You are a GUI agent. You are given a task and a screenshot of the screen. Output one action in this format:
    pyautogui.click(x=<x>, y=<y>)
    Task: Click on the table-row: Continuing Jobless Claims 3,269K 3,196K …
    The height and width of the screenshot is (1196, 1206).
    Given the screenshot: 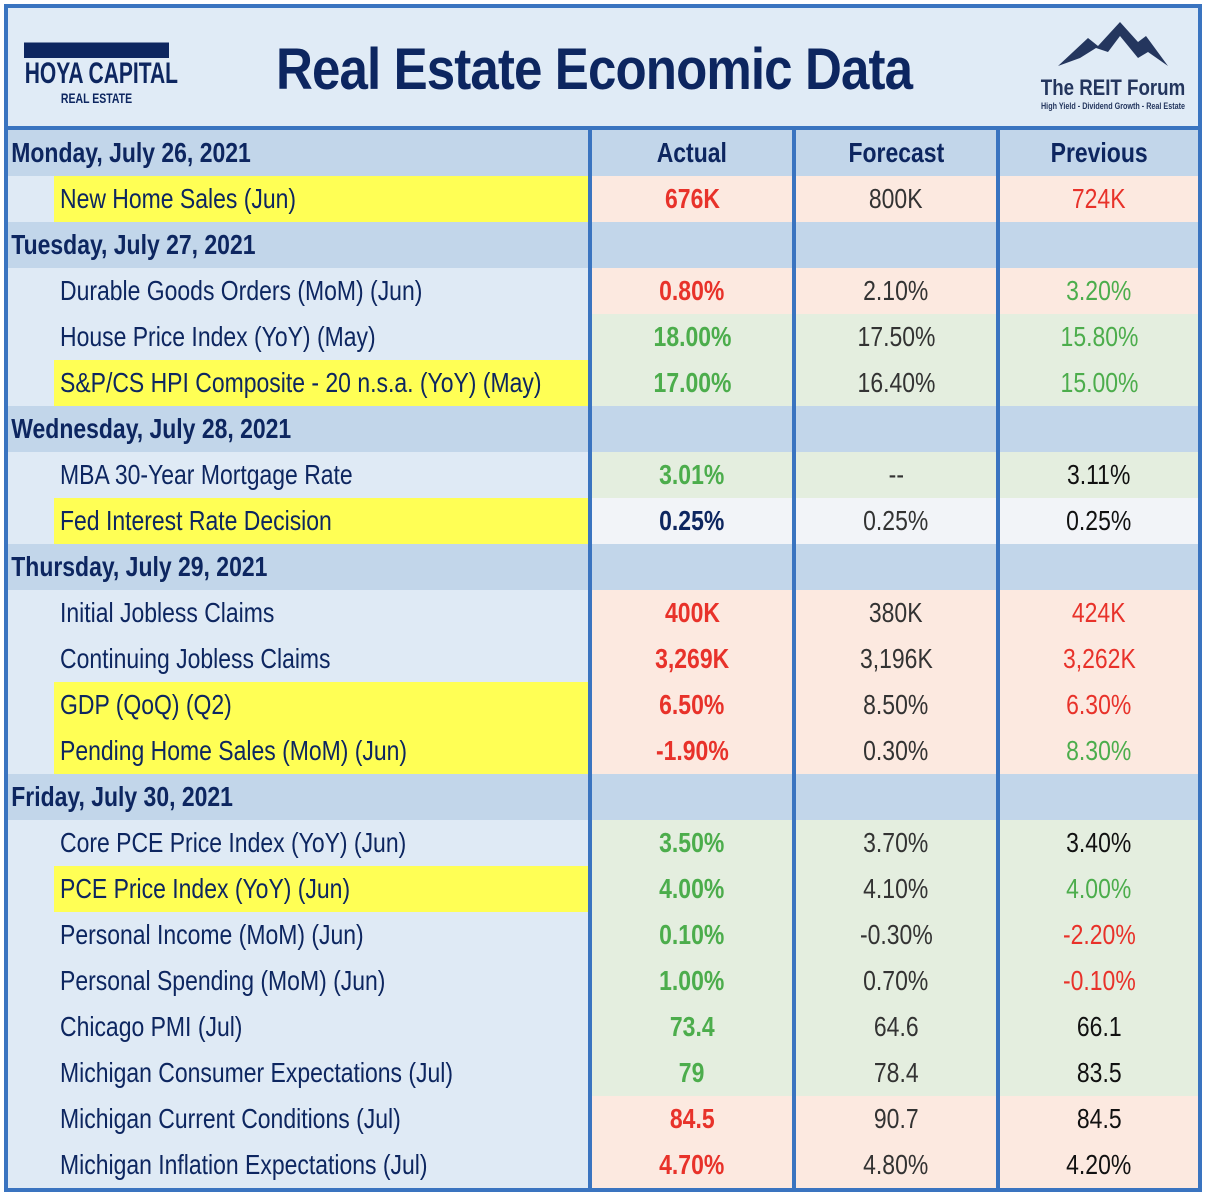 What is the action you would take?
    pyautogui.click(x=603, y=659)
    